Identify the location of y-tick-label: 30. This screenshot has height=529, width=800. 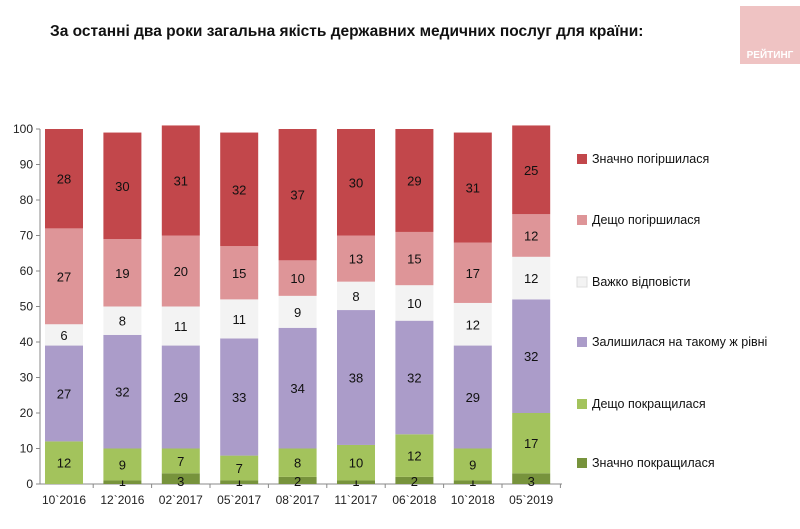
(27, 378).